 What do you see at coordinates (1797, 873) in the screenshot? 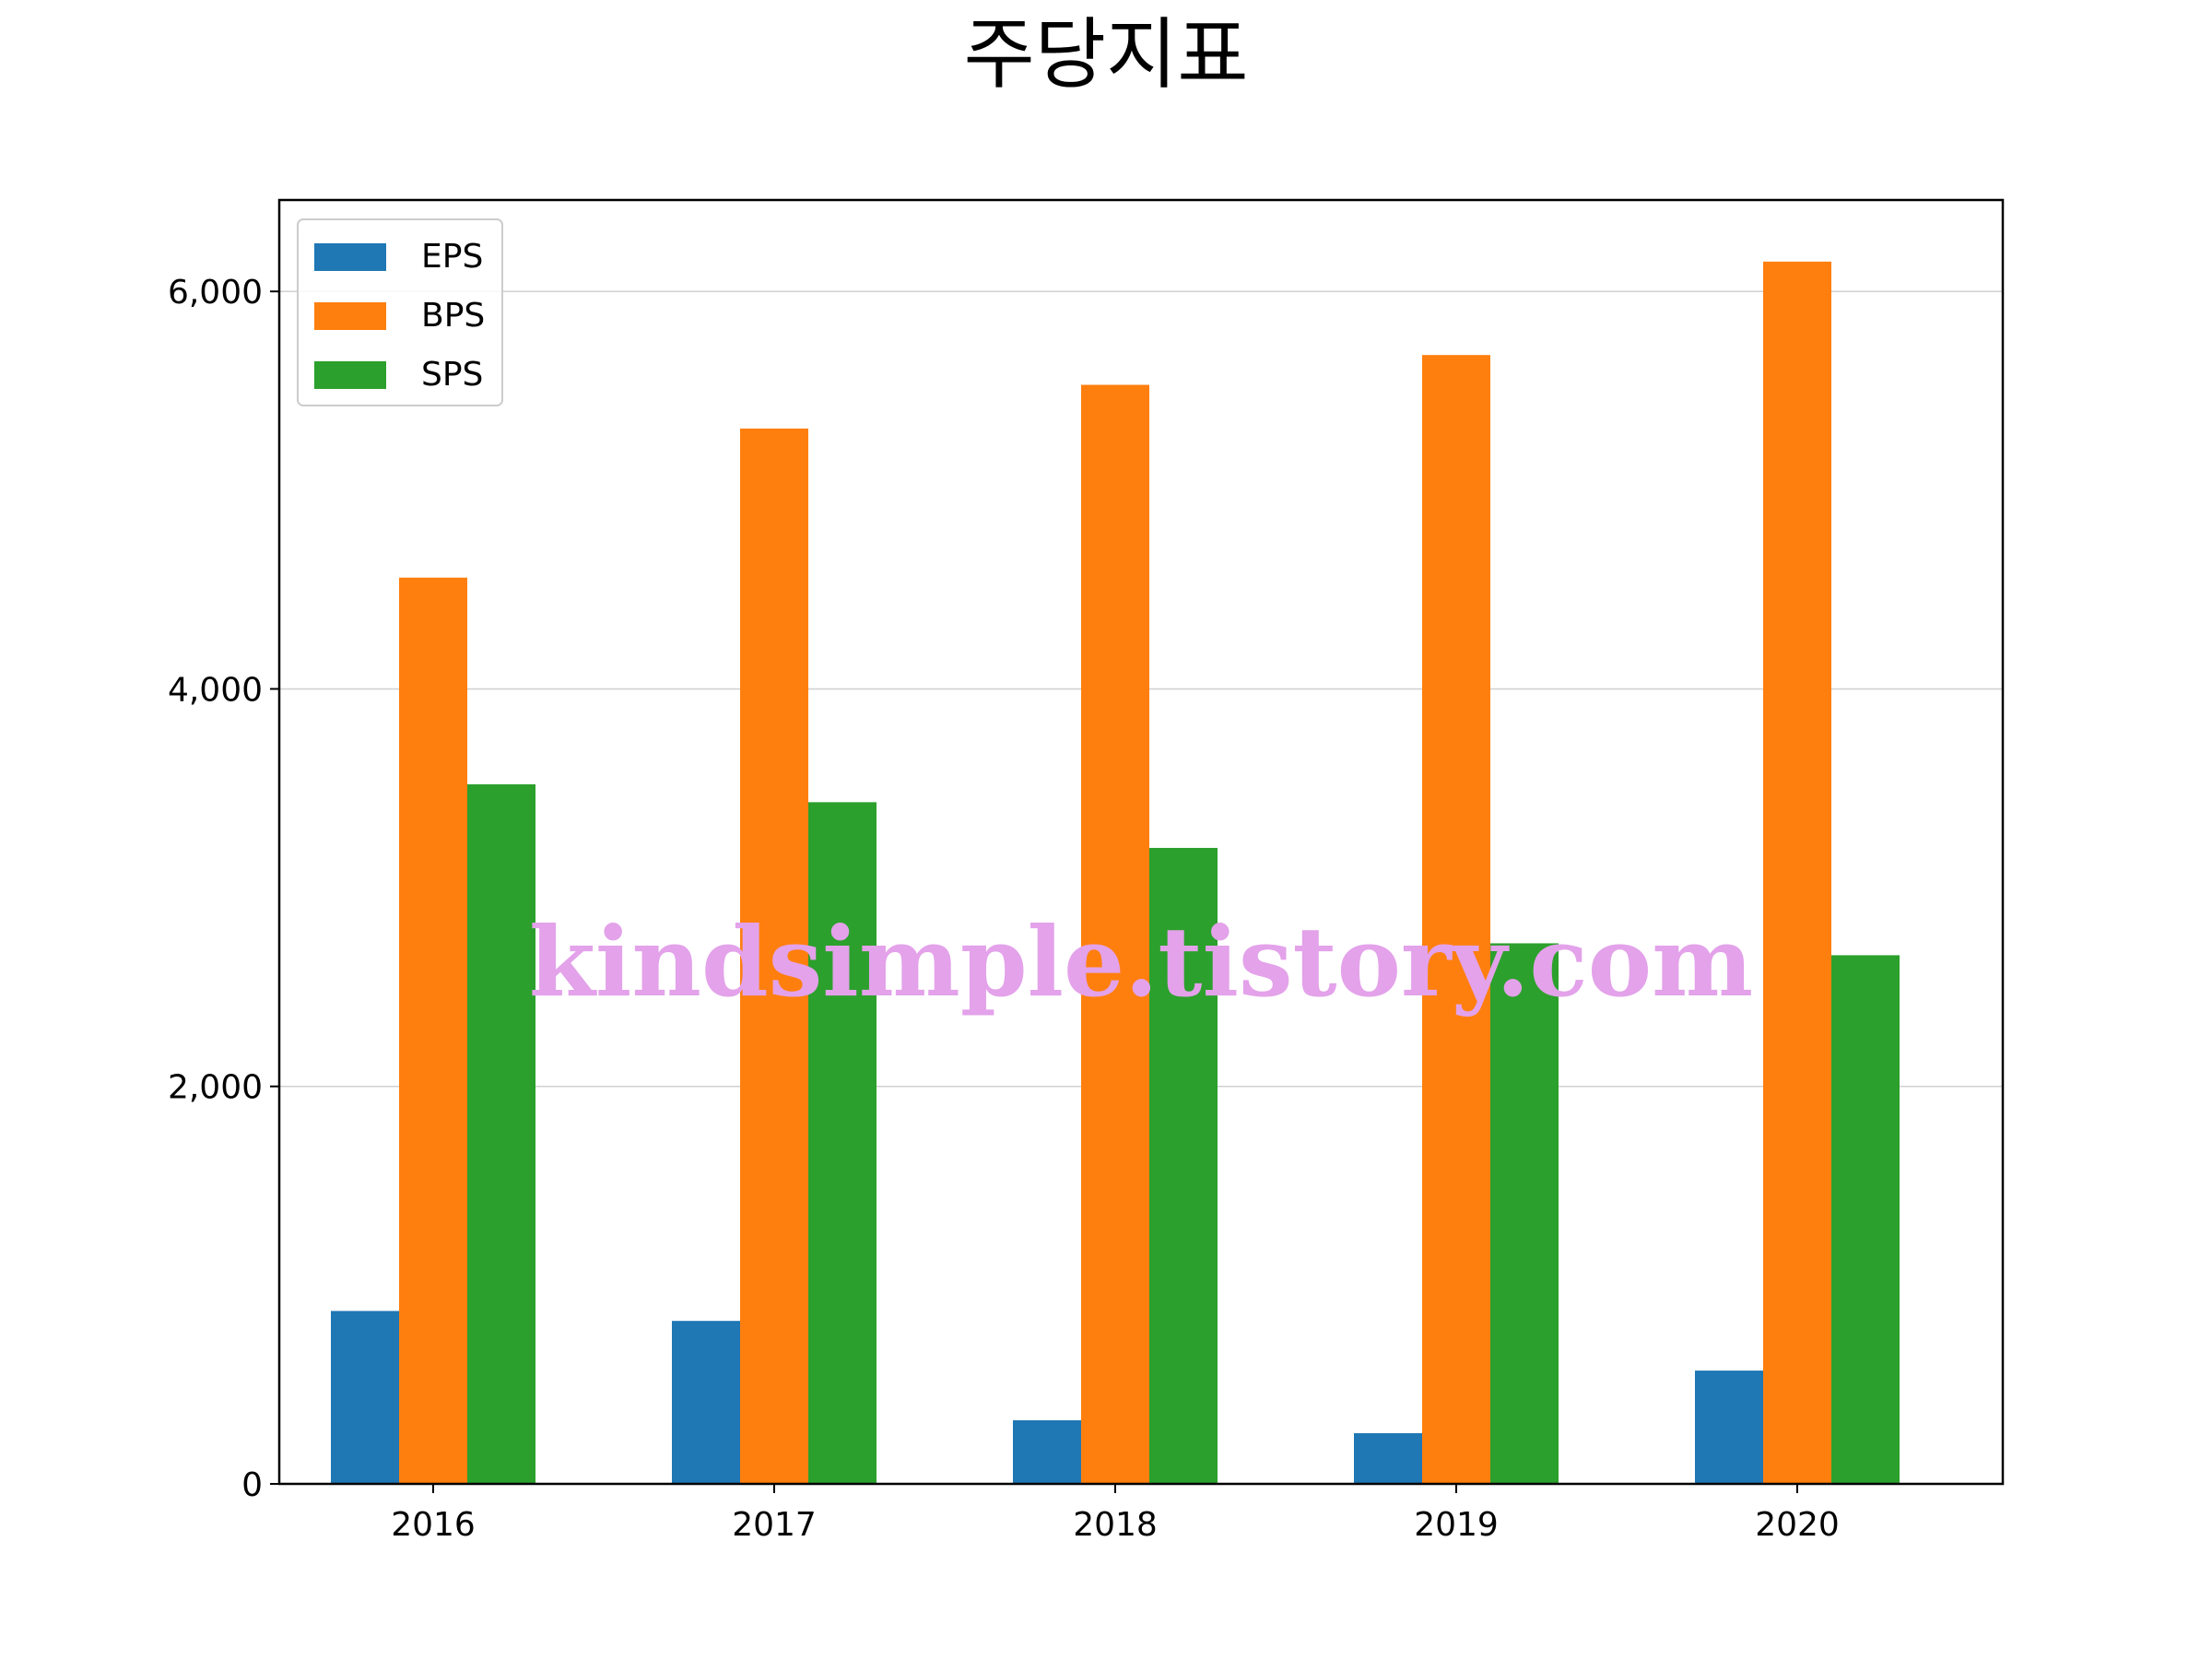
I see `bar-bps-2020` at bounding box center [1797, 873].